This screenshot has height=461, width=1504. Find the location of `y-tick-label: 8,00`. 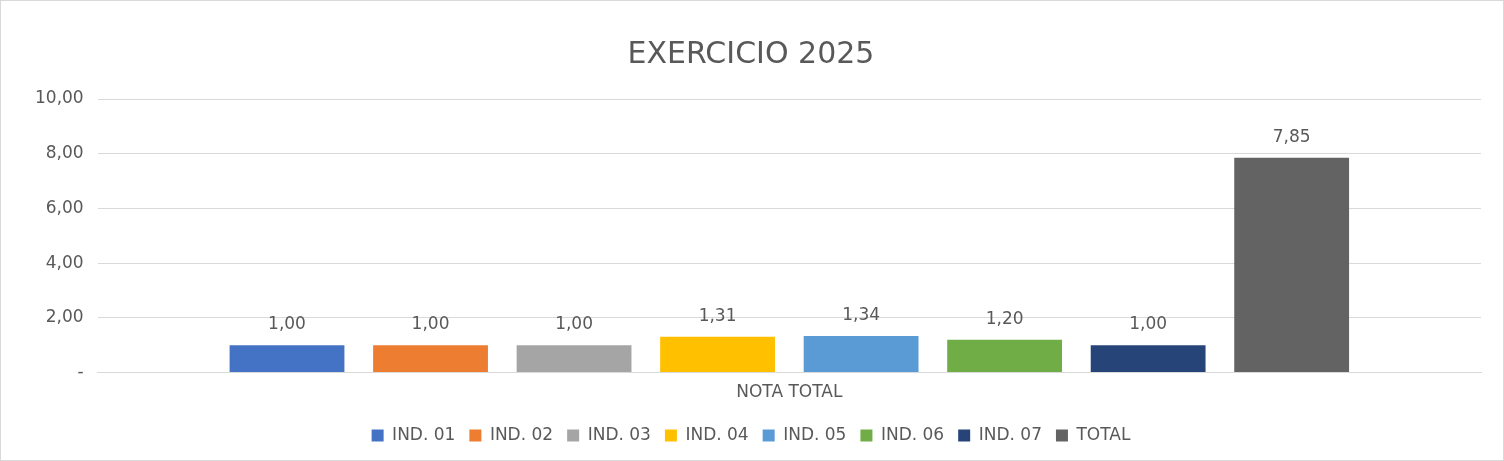

y-tick-label: 8,00 is located at coordinates (64, 152).